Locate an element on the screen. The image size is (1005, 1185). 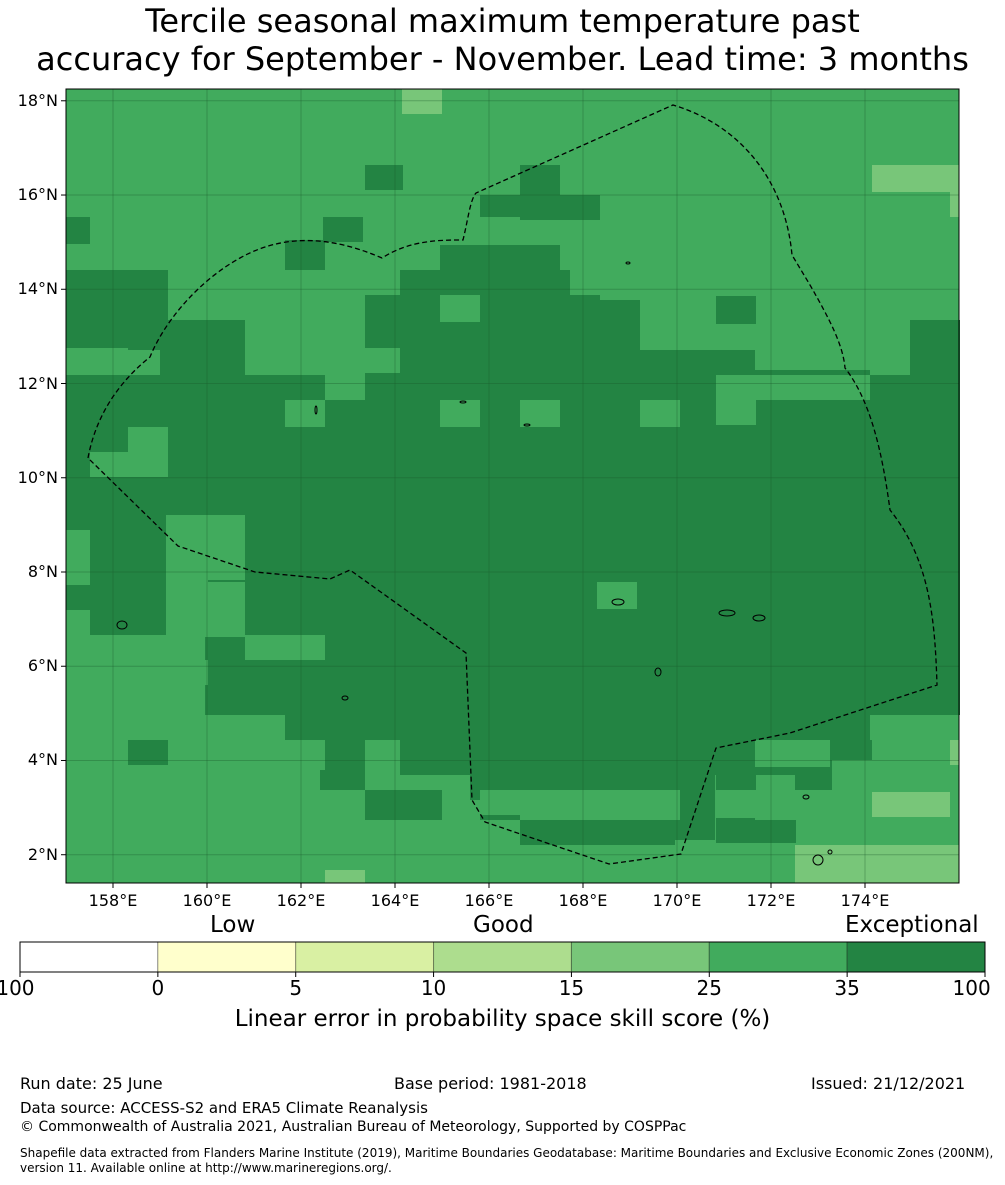
legend-category-low: Low is located at coordinates (233, 925).